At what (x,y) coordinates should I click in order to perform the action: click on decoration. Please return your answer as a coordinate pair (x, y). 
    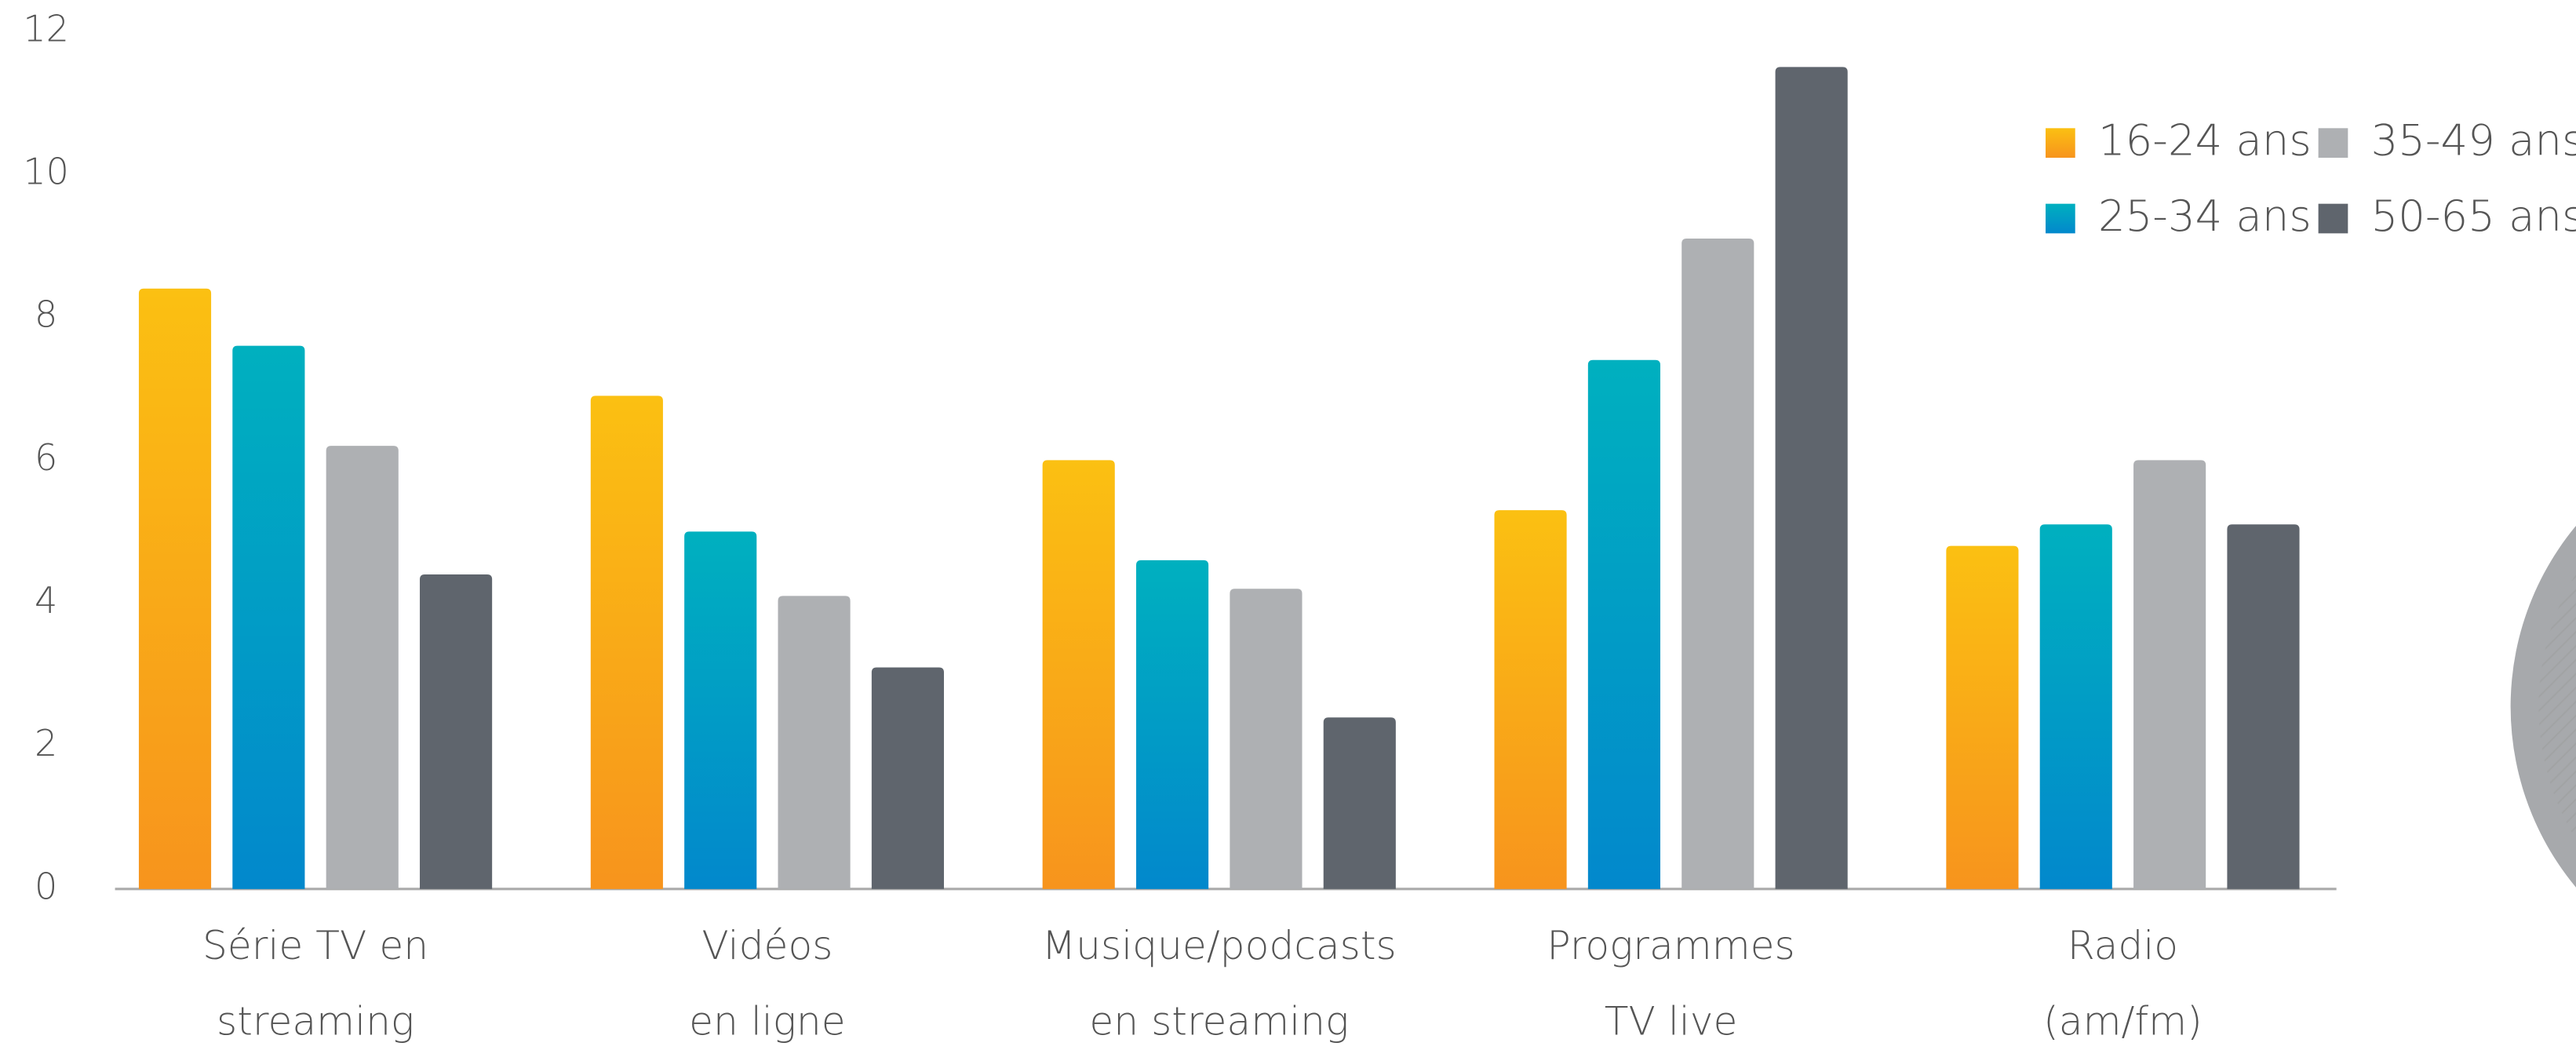
    Looking at the image, I should click on (2557, 707).